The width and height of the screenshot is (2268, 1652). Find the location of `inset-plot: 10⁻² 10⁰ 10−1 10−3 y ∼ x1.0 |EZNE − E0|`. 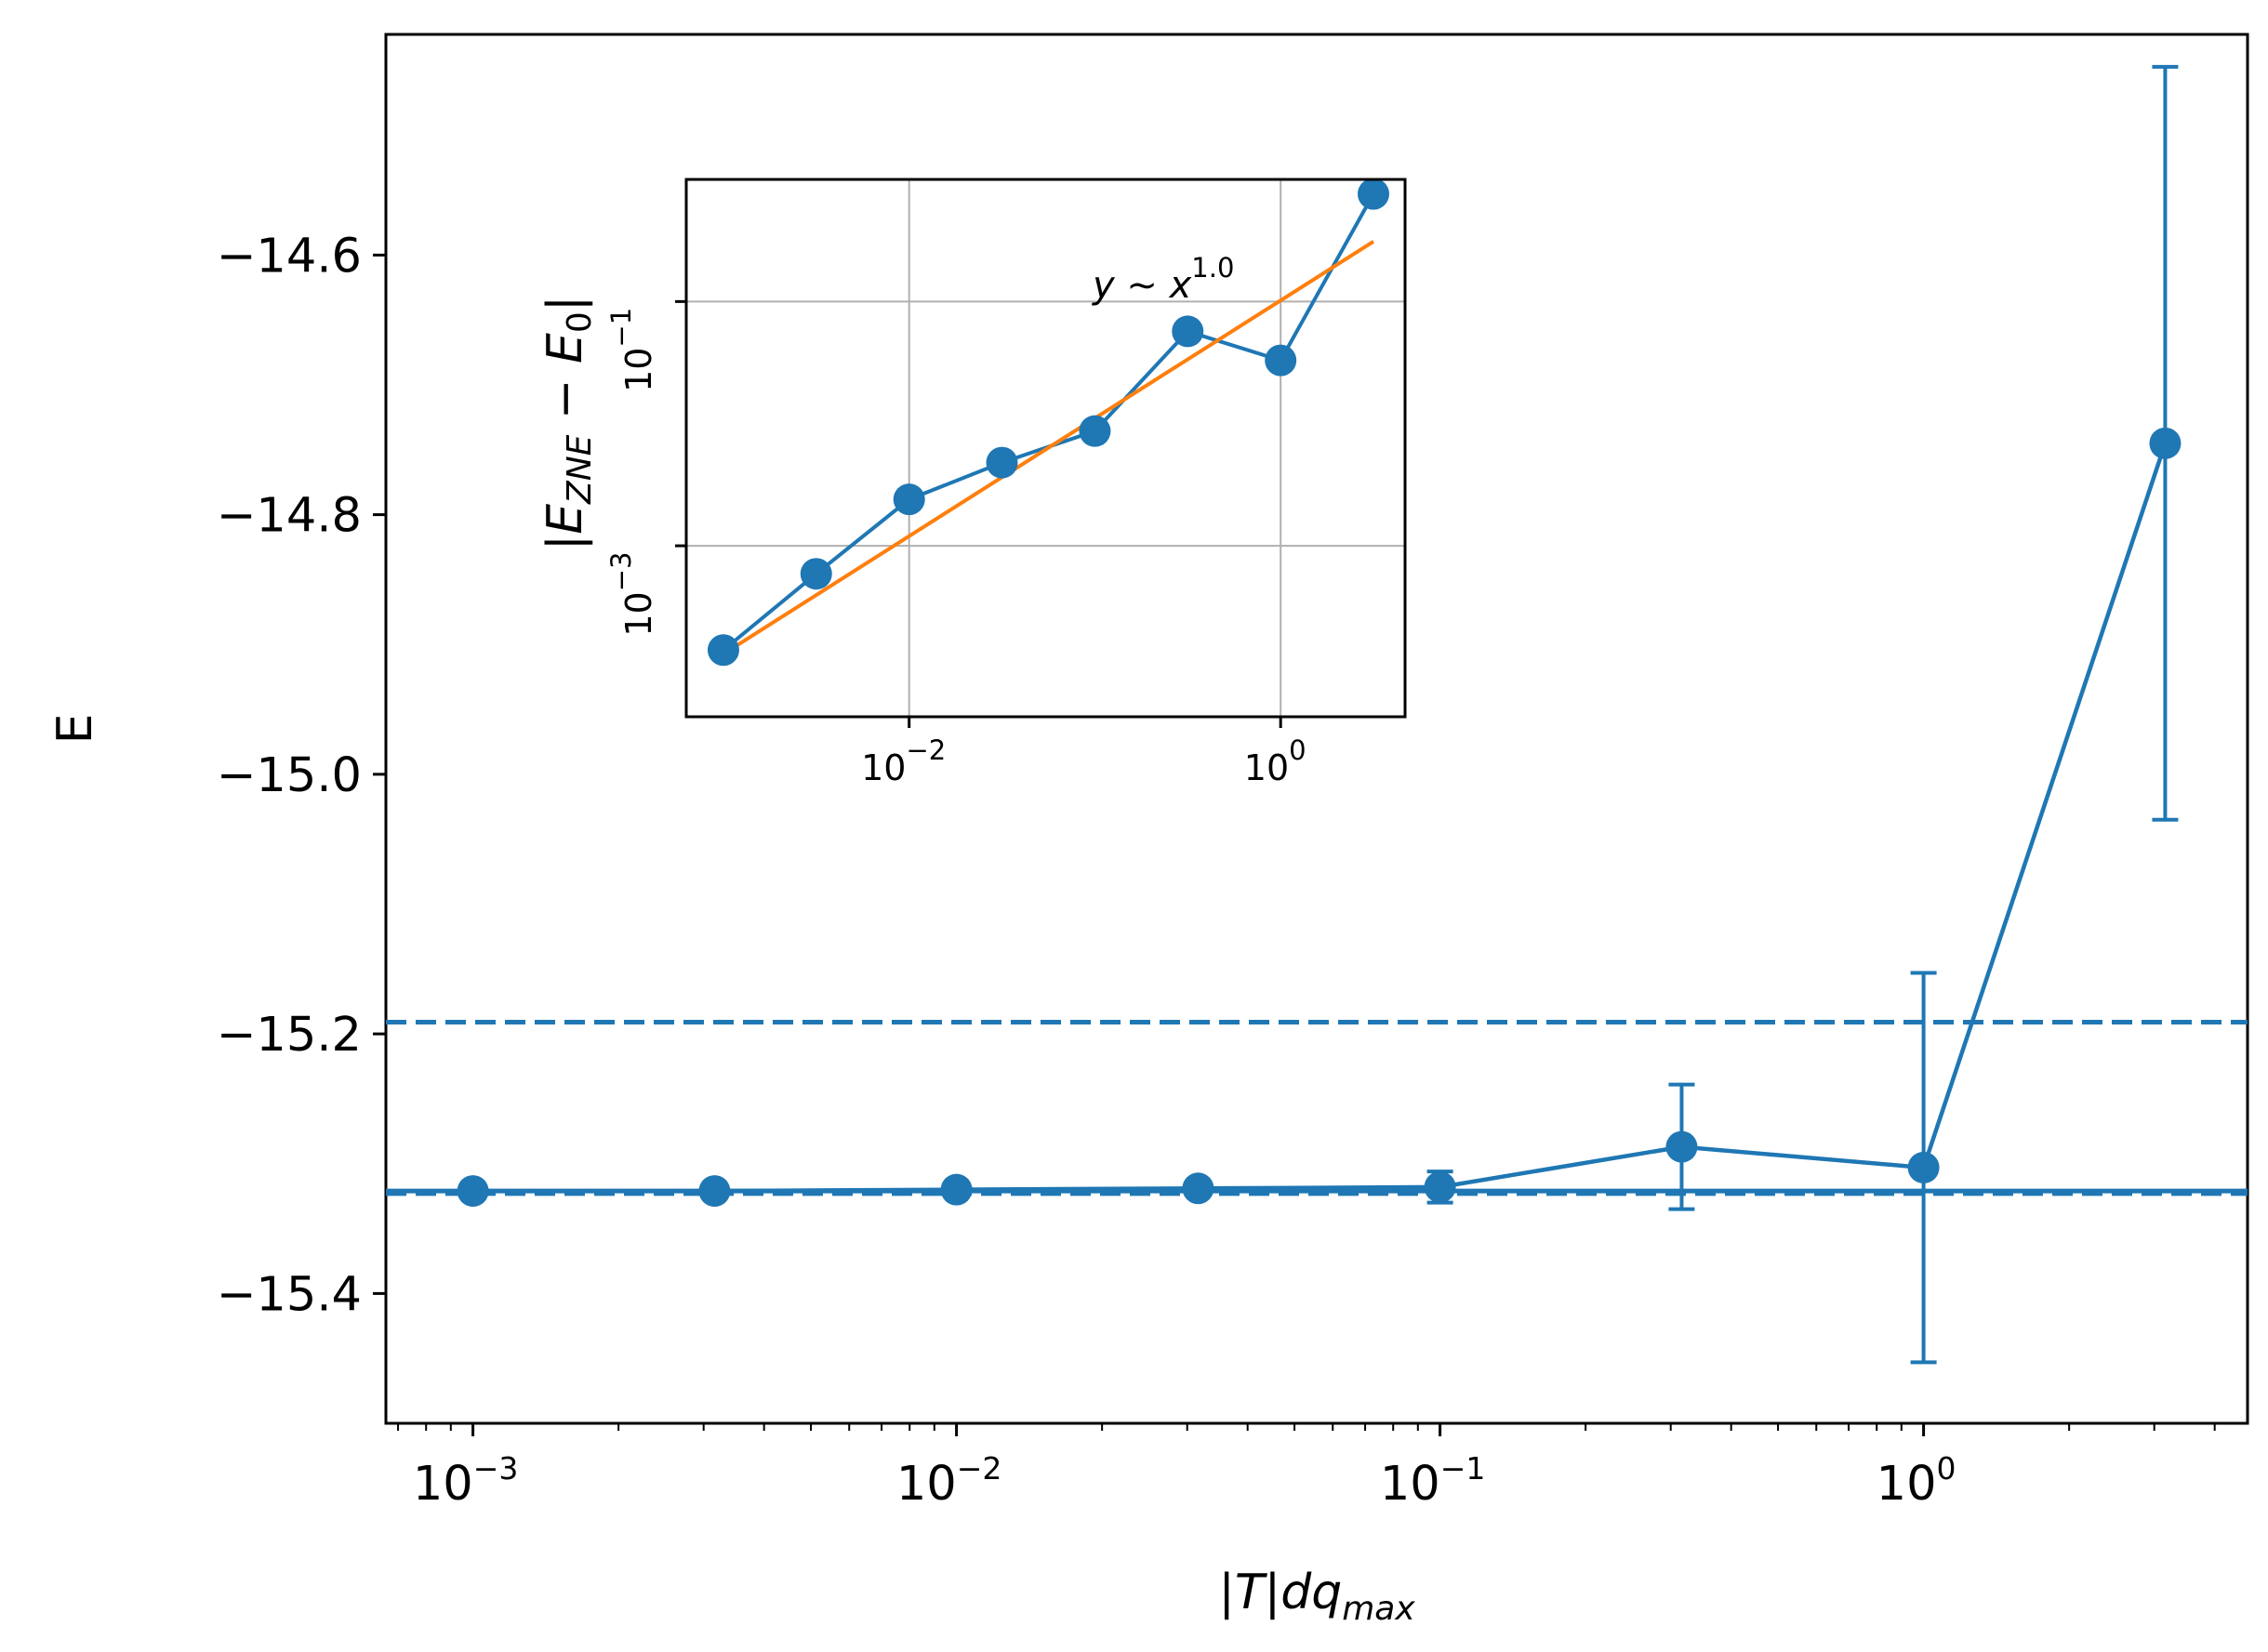

inset-plot: 10⁻² 10⁰ 10−1 10−3 y ∼ x1.0 |EZNE − E0| is located at coordinates (972, 483).